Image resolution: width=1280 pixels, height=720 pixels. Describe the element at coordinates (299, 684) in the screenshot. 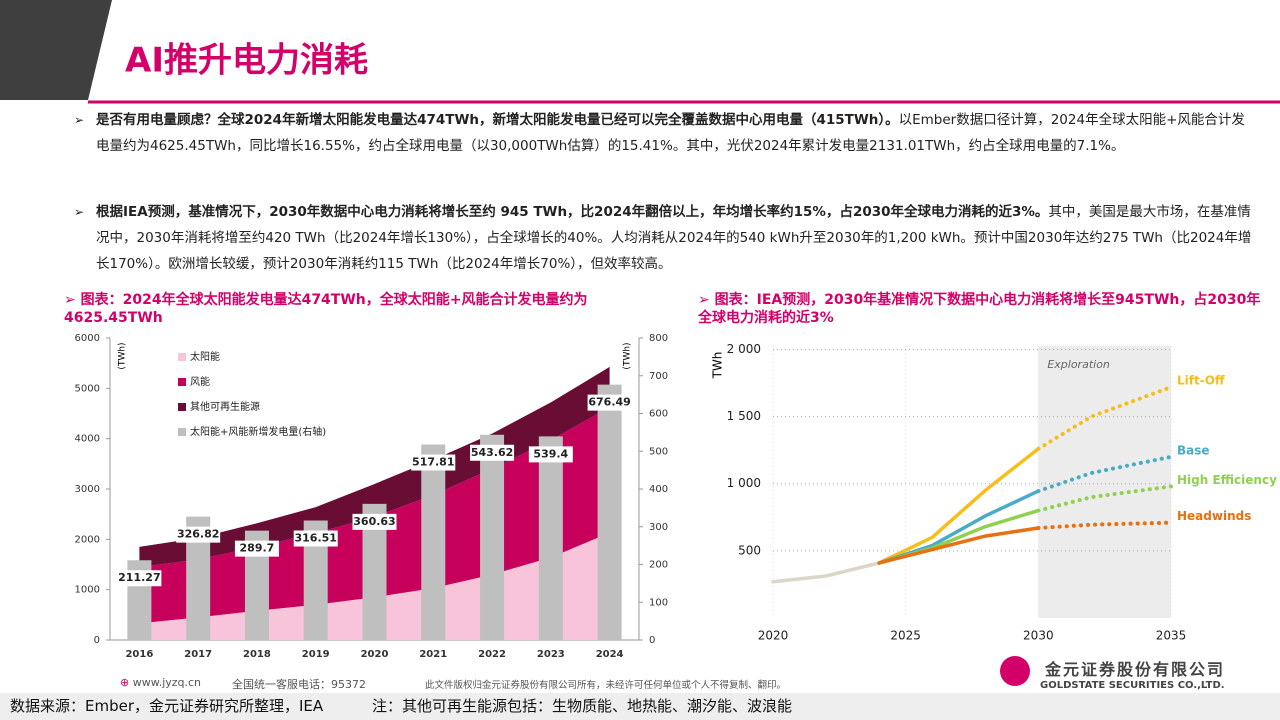

I see `footer-phone: 全国统一客服电话：95372` at that location.